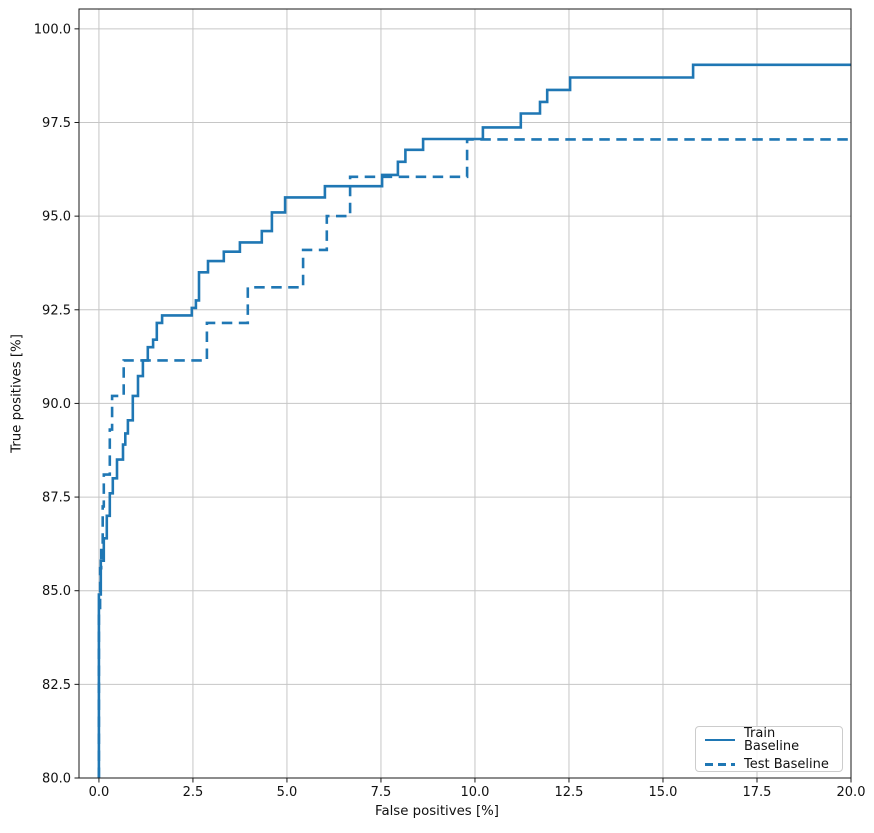 This screenshot has height=833, width=874. I want to click on x-tick-label: 5.0, so click(287, 792).